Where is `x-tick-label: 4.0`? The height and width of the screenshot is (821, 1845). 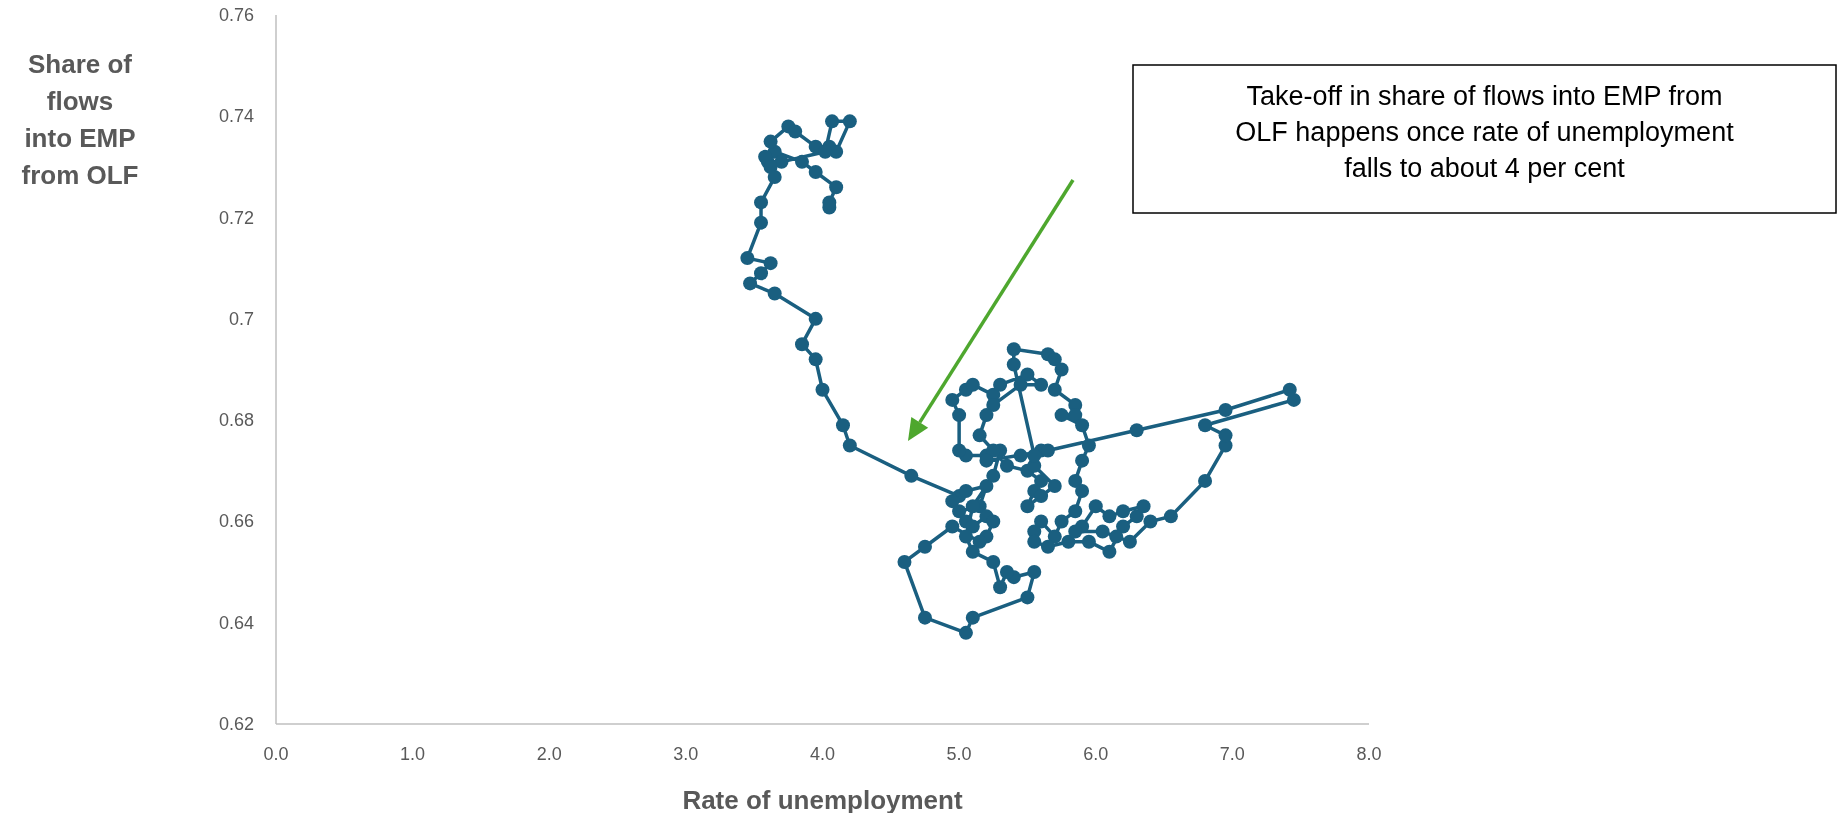 x-tick-label: 4.0 is located at coordinates (822, 754).